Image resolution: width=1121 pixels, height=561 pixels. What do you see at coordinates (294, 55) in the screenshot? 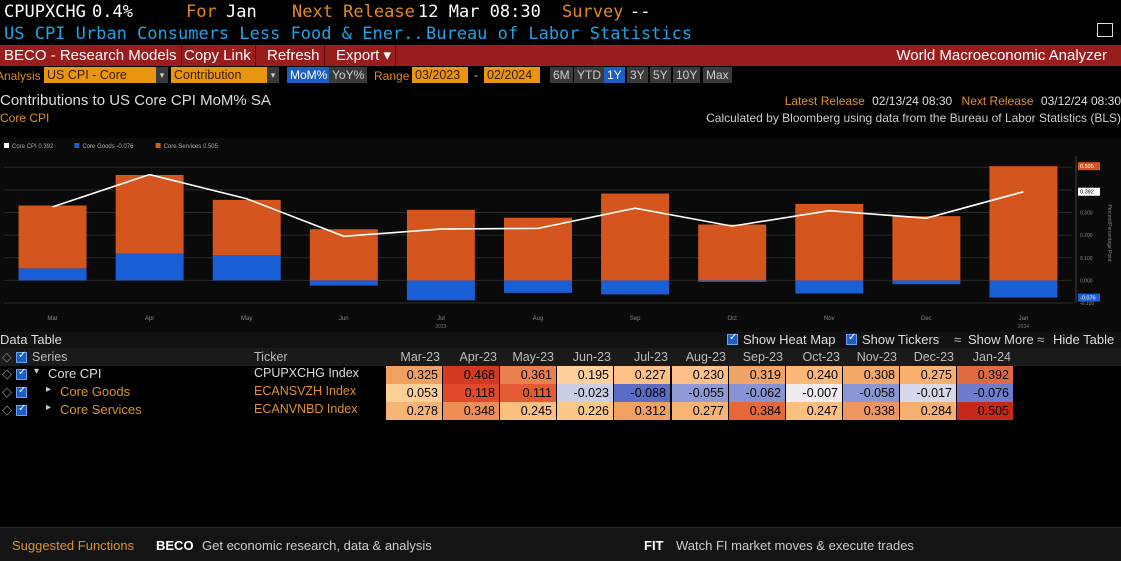
I see `menu-refresh: Refresh` at bounding box center [294, 55].